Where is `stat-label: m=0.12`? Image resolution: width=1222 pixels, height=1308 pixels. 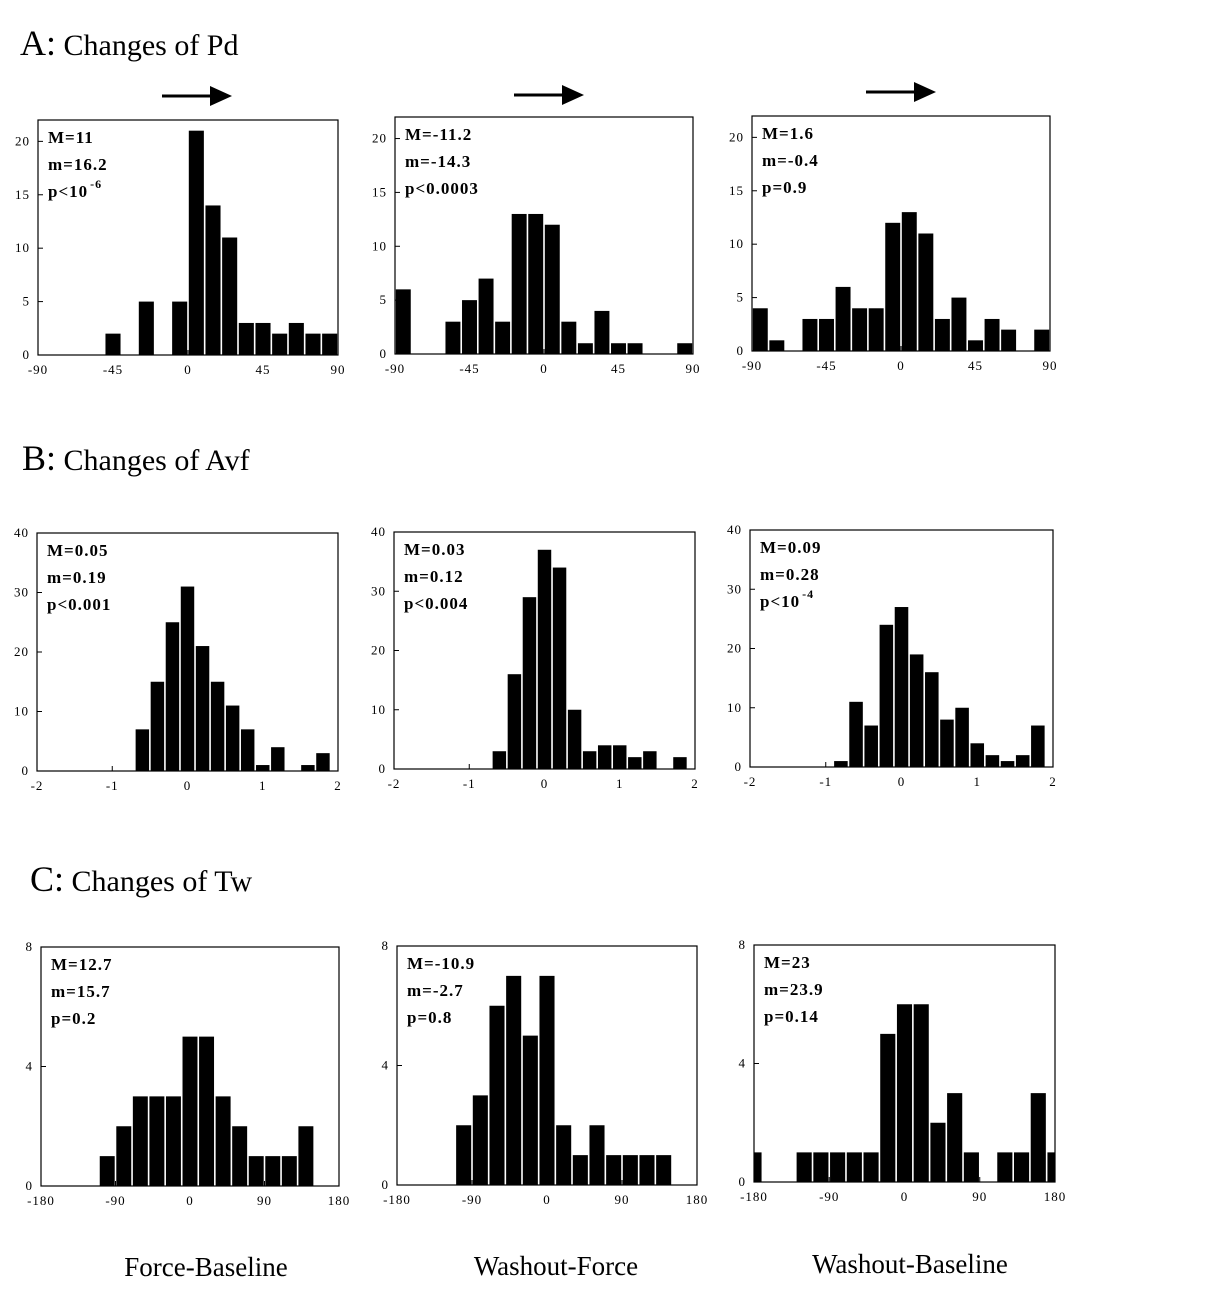
stat-label: m=0.12 is located at coordinates (434, 576).